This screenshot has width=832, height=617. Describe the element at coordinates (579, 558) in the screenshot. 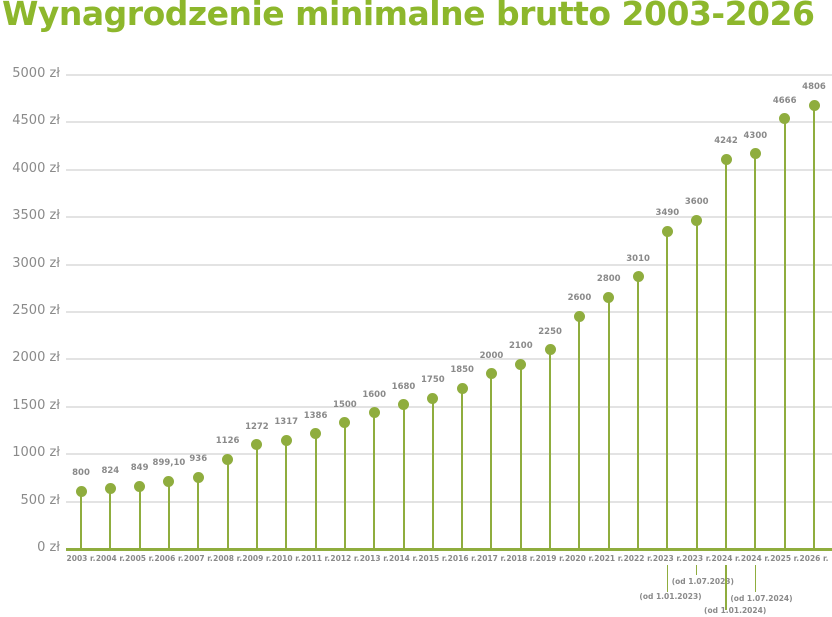

I see `x-tick-label: 2020 r.` at that location.